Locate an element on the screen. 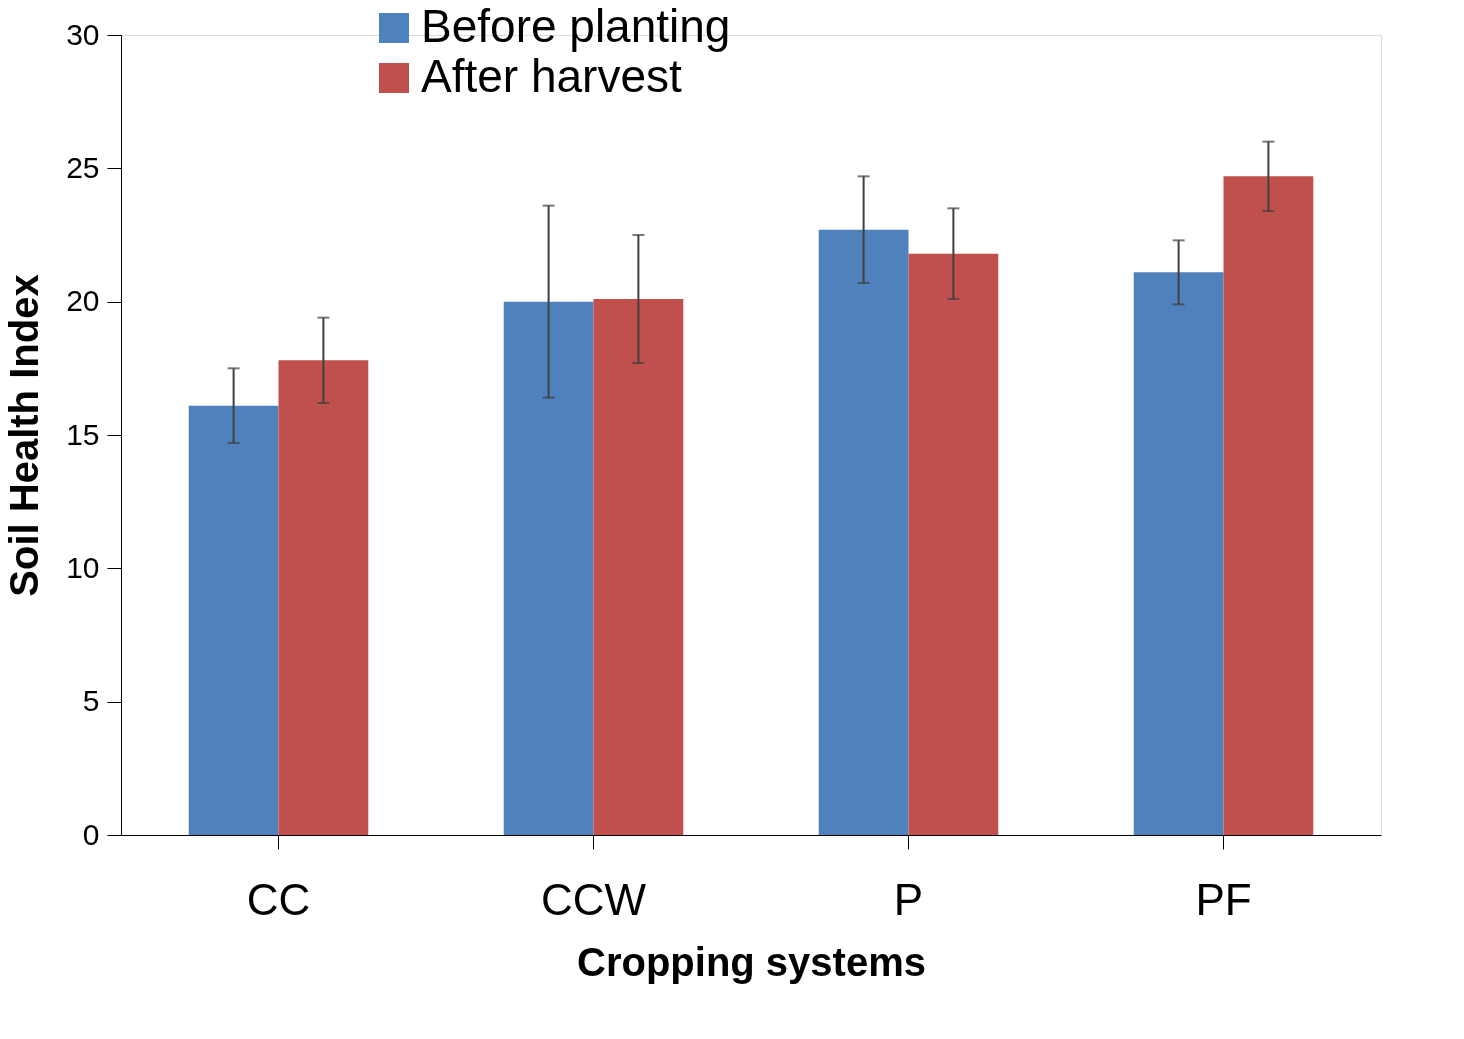 Image resolution: width=1464 pixels, height=1039 pixels. x-tick-label: PF is located at coordinates (1223, 899).